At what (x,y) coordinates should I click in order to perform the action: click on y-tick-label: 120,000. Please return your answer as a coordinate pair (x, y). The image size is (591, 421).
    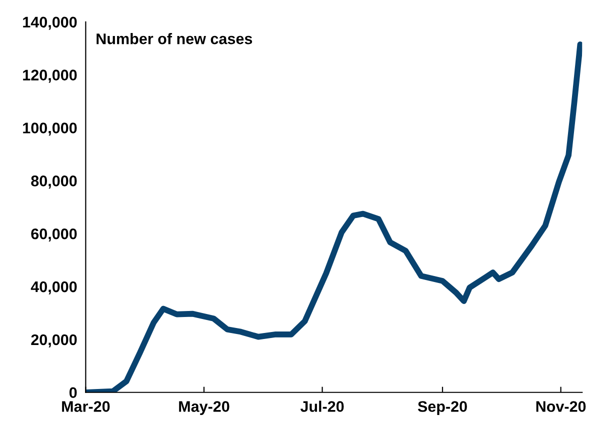
    Looking at the image, I should click on (50, 76).